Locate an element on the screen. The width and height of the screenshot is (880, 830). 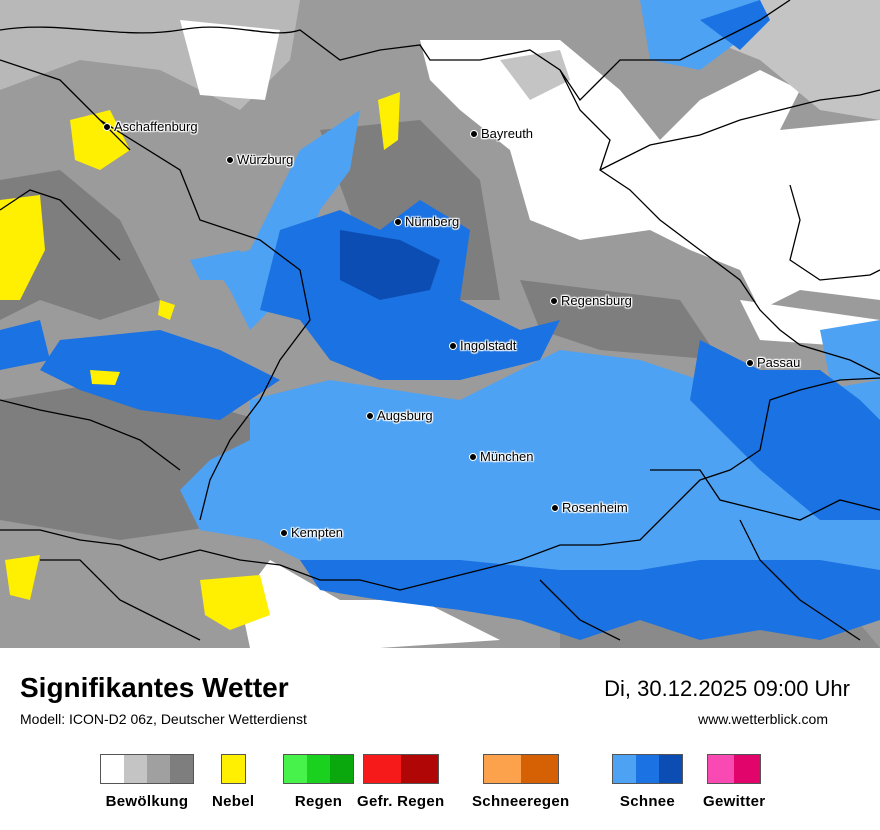
city-bayreuth: Bayreuth is located at coordinates (501, 133).